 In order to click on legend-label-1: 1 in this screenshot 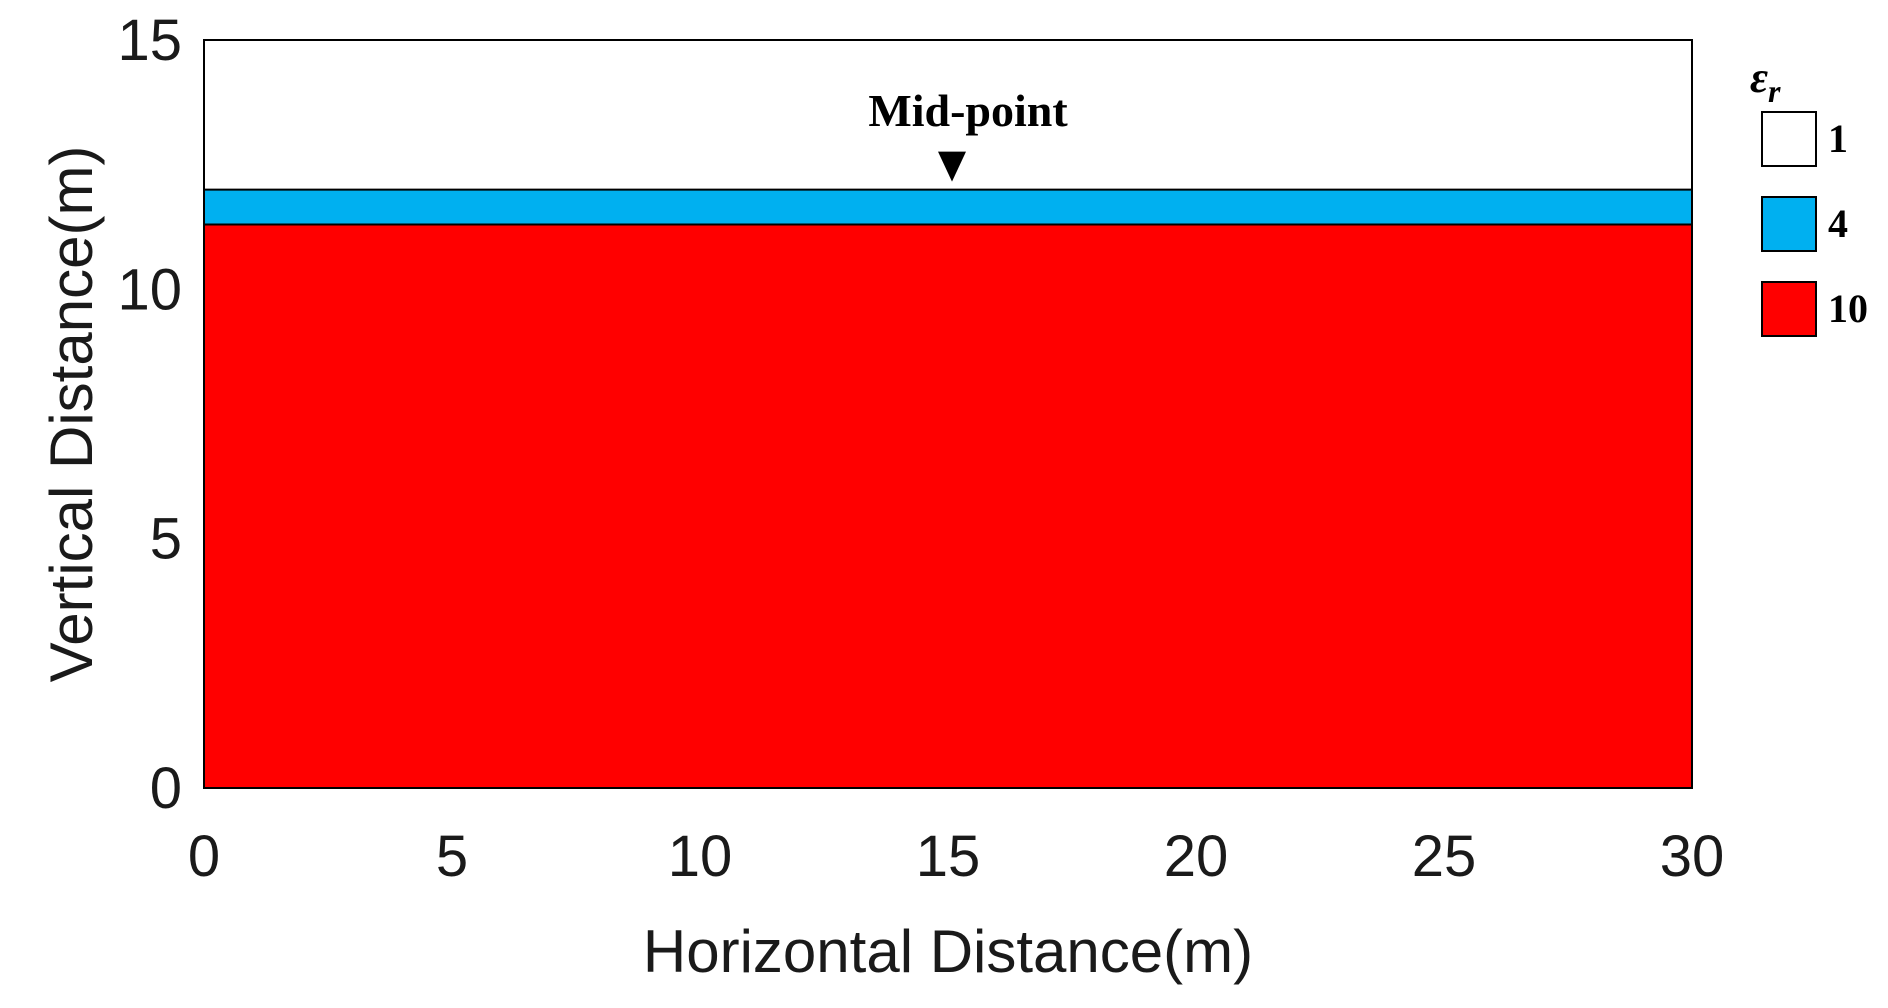, I will do `click(1838, 138)`.